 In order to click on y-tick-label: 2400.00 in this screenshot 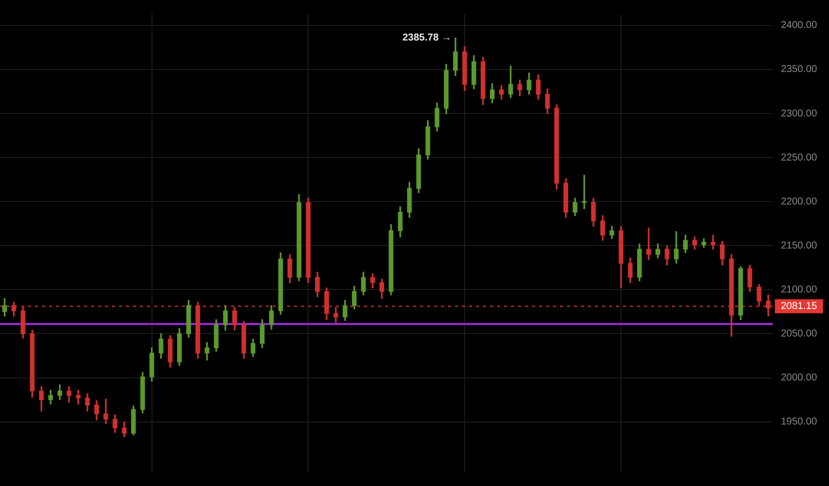, I will do `click(799, 26)`.